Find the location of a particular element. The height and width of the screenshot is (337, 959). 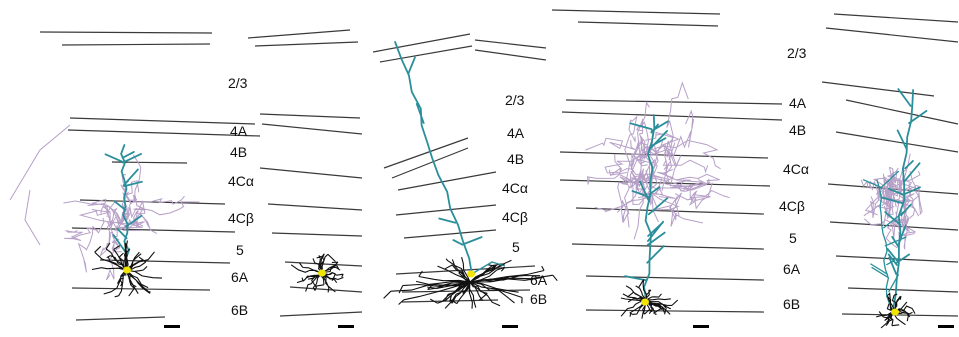

label-6a-group-1: 6A is located at coordinates (240, 277).